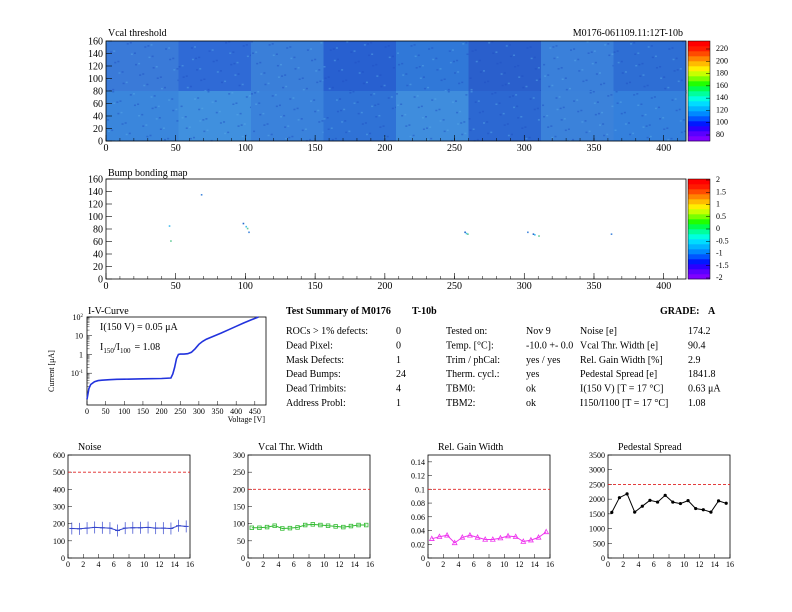 This screenshot has height=612, width=792. I want to click on bump-ytick-label: 140, so click(95, 192).